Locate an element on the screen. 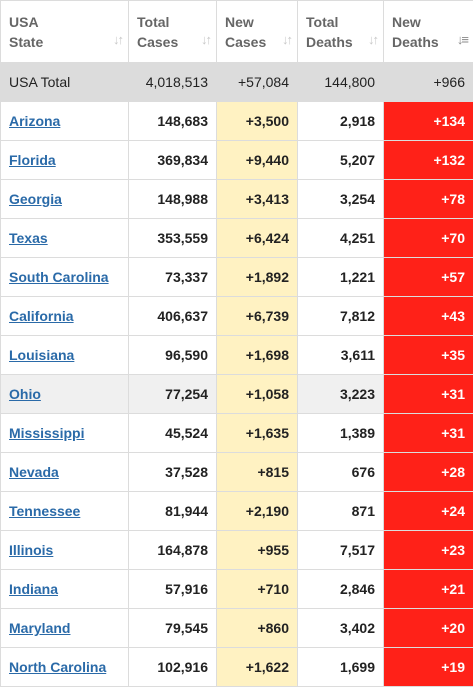 This screenshot has height=689, width=473. state-cell: California is located at coordinates (64, 316).